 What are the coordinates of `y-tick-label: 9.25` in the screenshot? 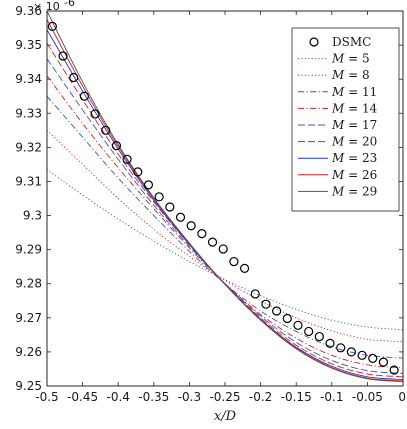 It's located at (28, 386).